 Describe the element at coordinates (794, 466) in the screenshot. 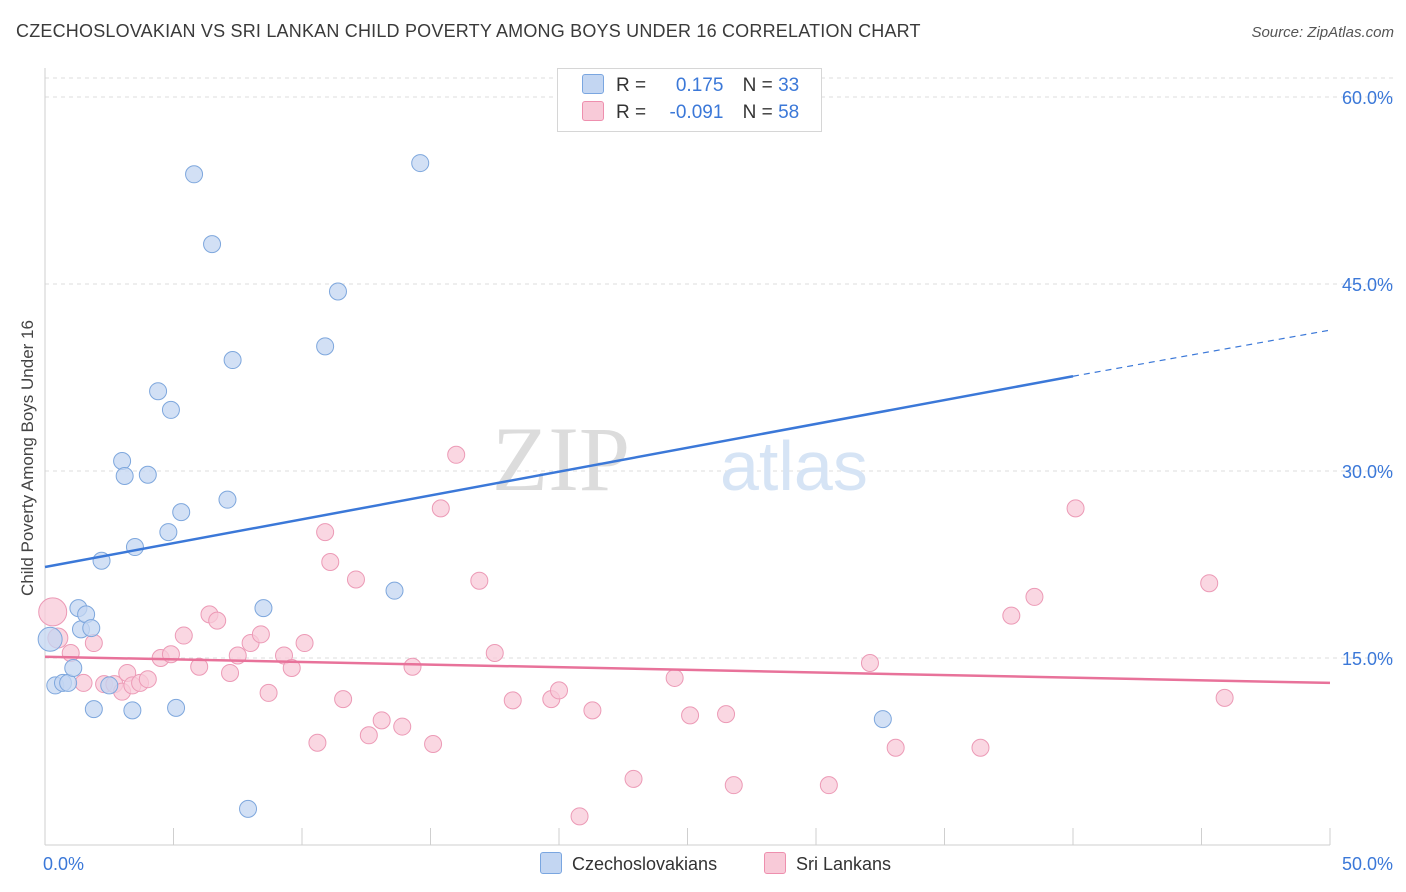

I see `watermark-atlas: atlas` at that location.